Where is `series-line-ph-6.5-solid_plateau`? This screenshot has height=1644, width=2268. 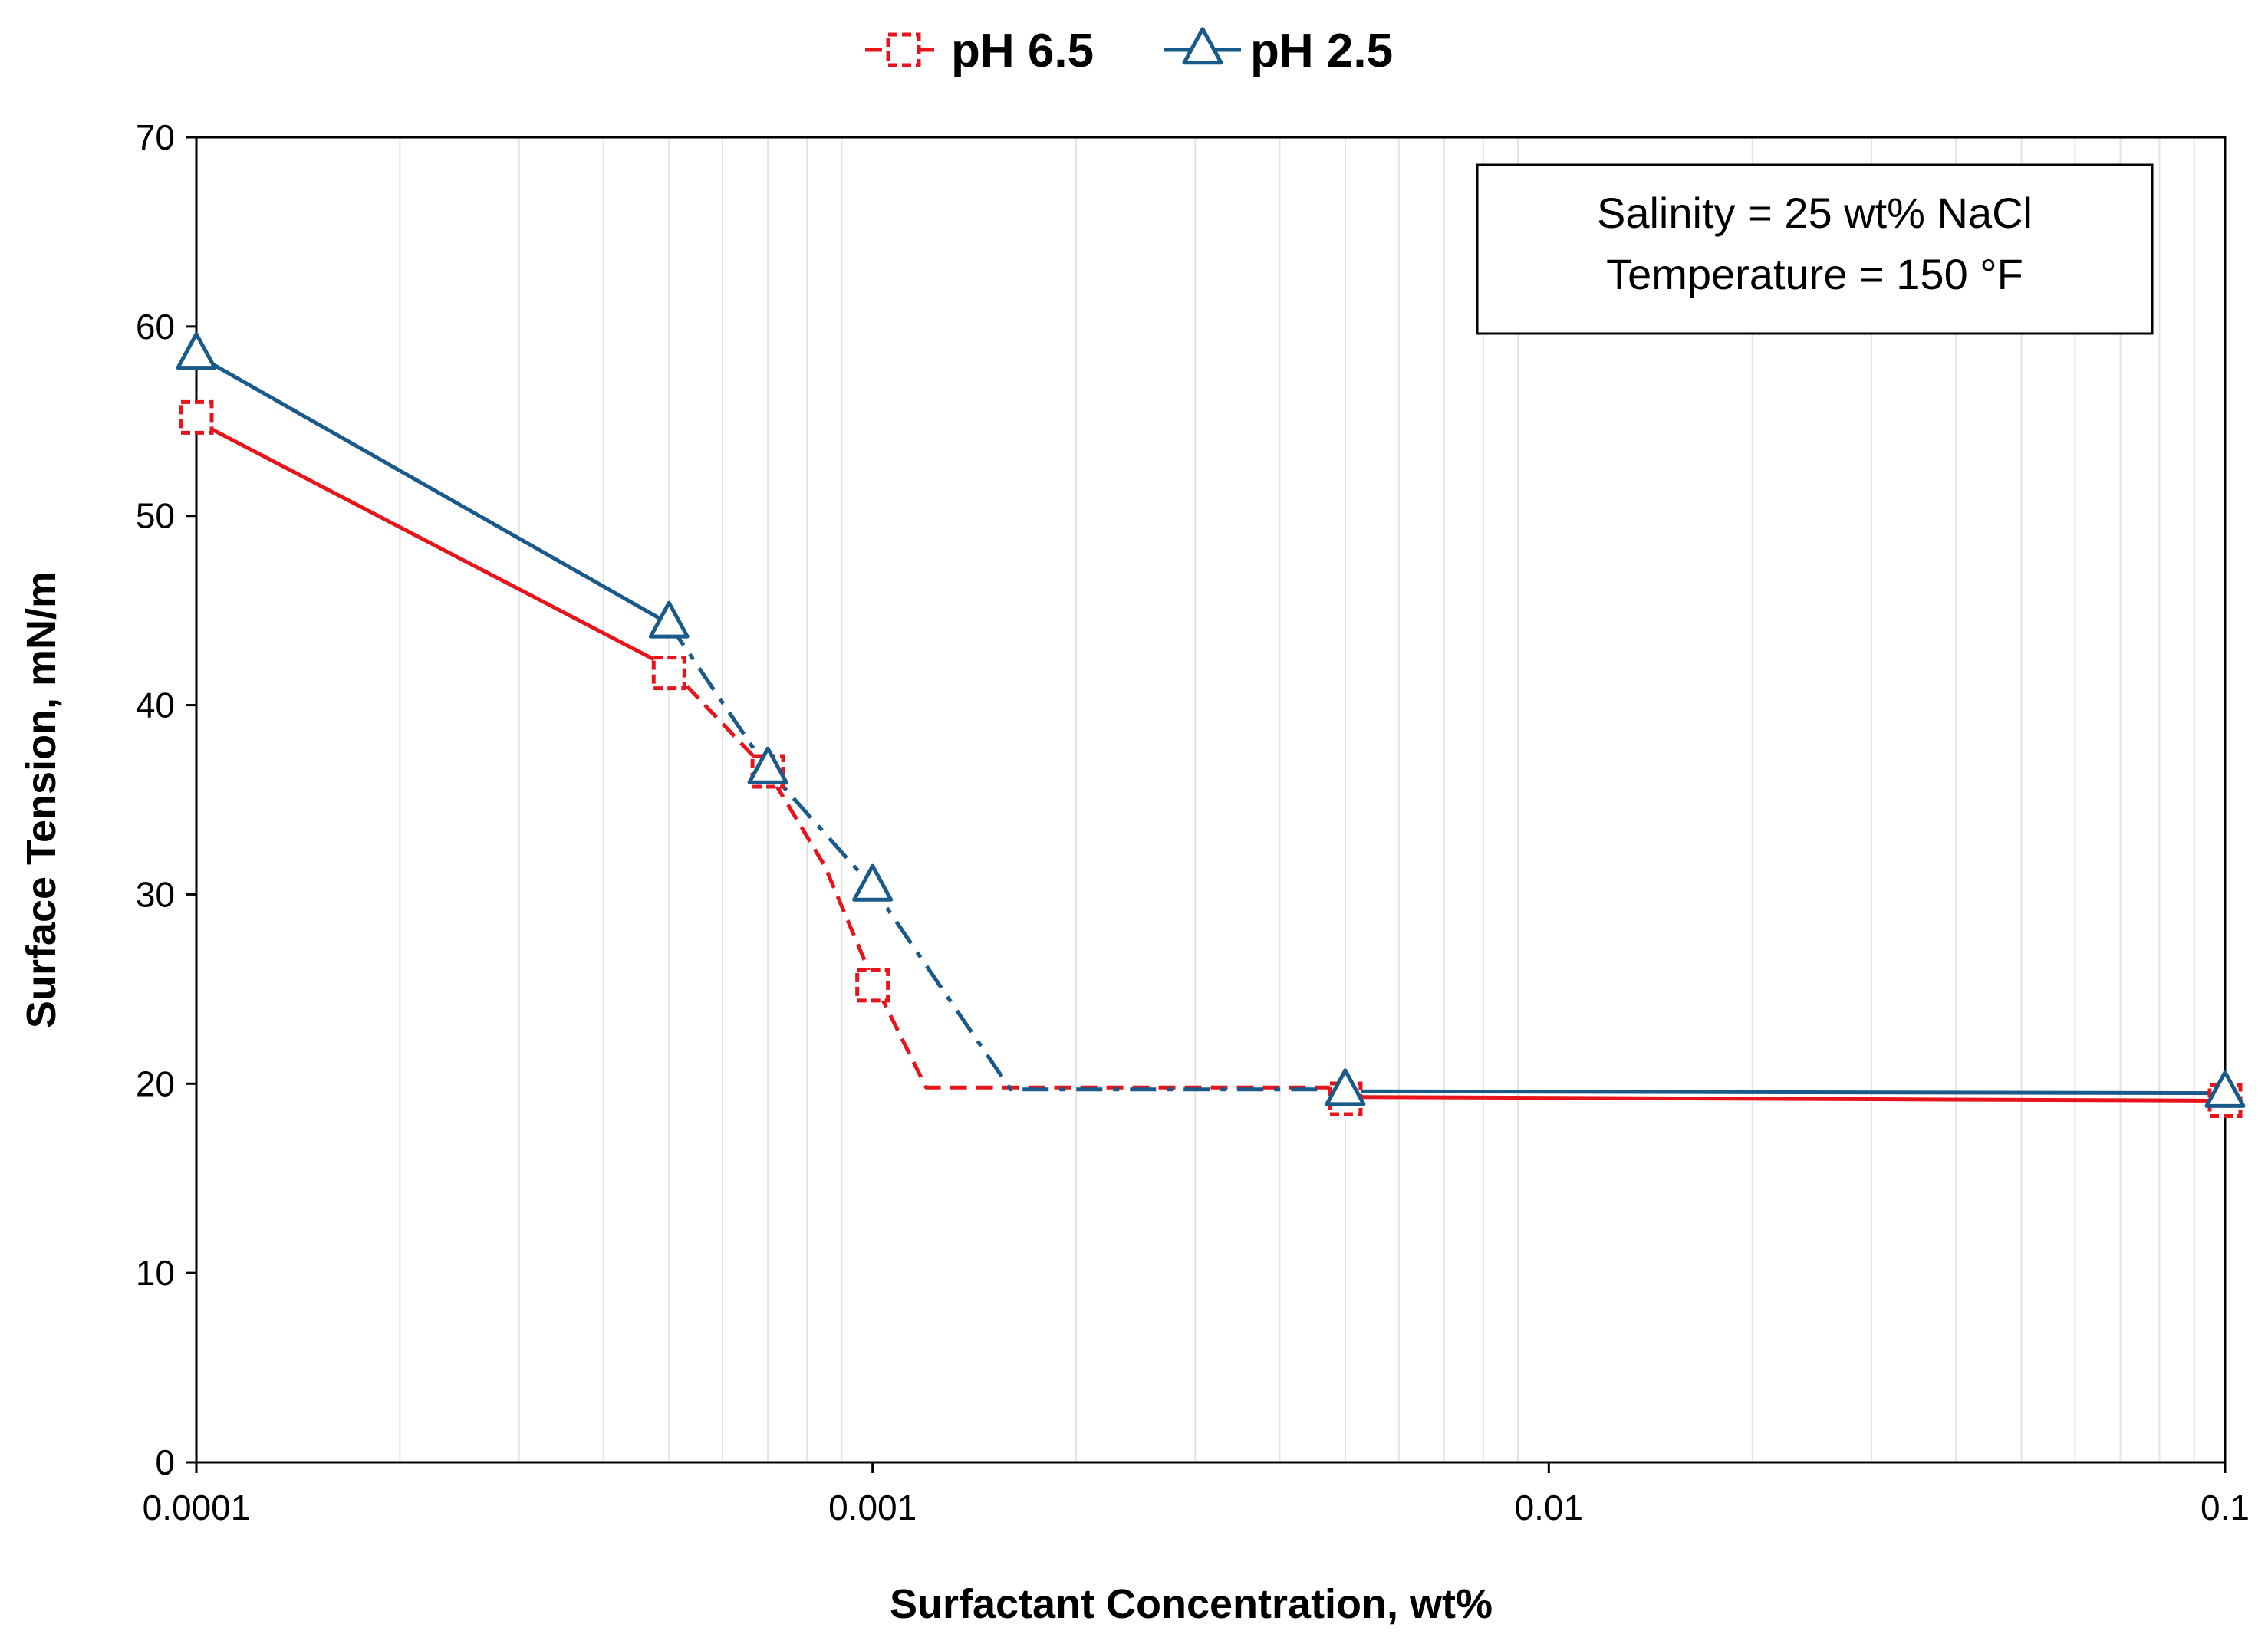
series-line-ph-6.5-solid_plateau is located at coordinates (1786, 1099).